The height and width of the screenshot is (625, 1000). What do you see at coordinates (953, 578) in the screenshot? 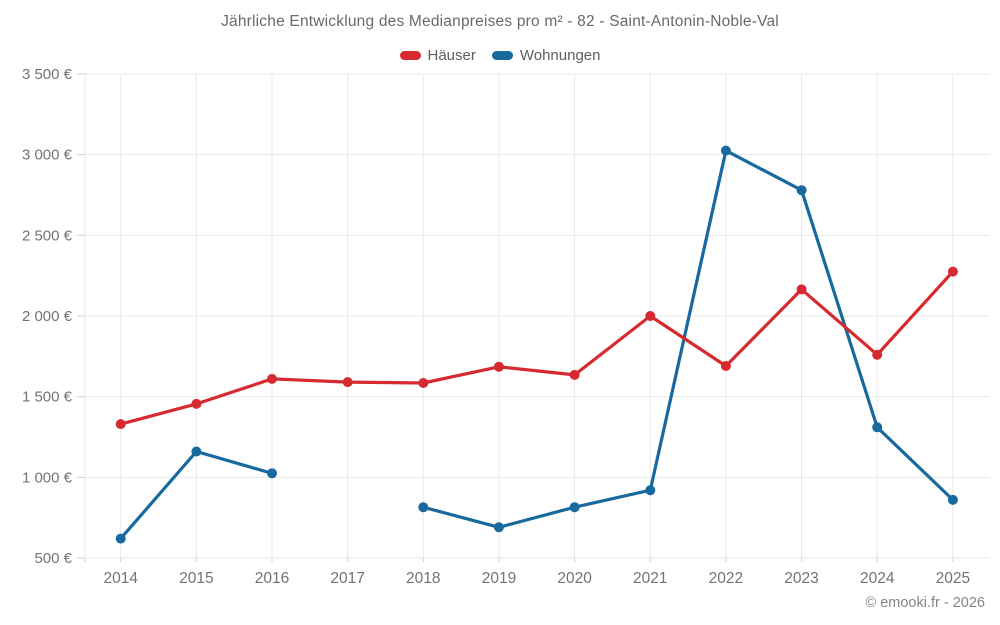
I see `svg-text: 2025` at bounding box center [953, 578].